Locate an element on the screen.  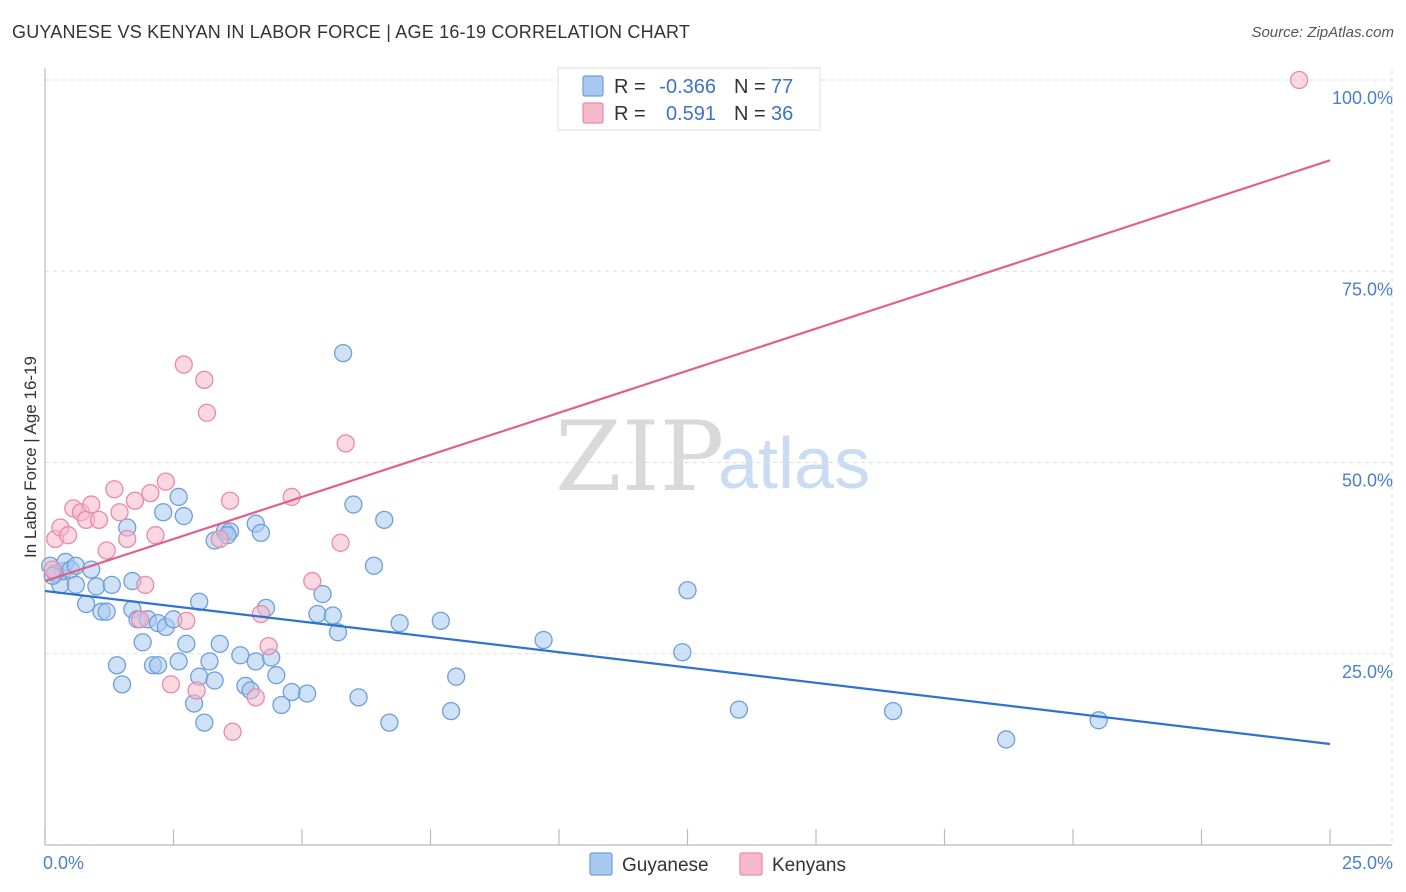
legend-r-value-kenyans: 0.591 is located at coordinates (691, 114).